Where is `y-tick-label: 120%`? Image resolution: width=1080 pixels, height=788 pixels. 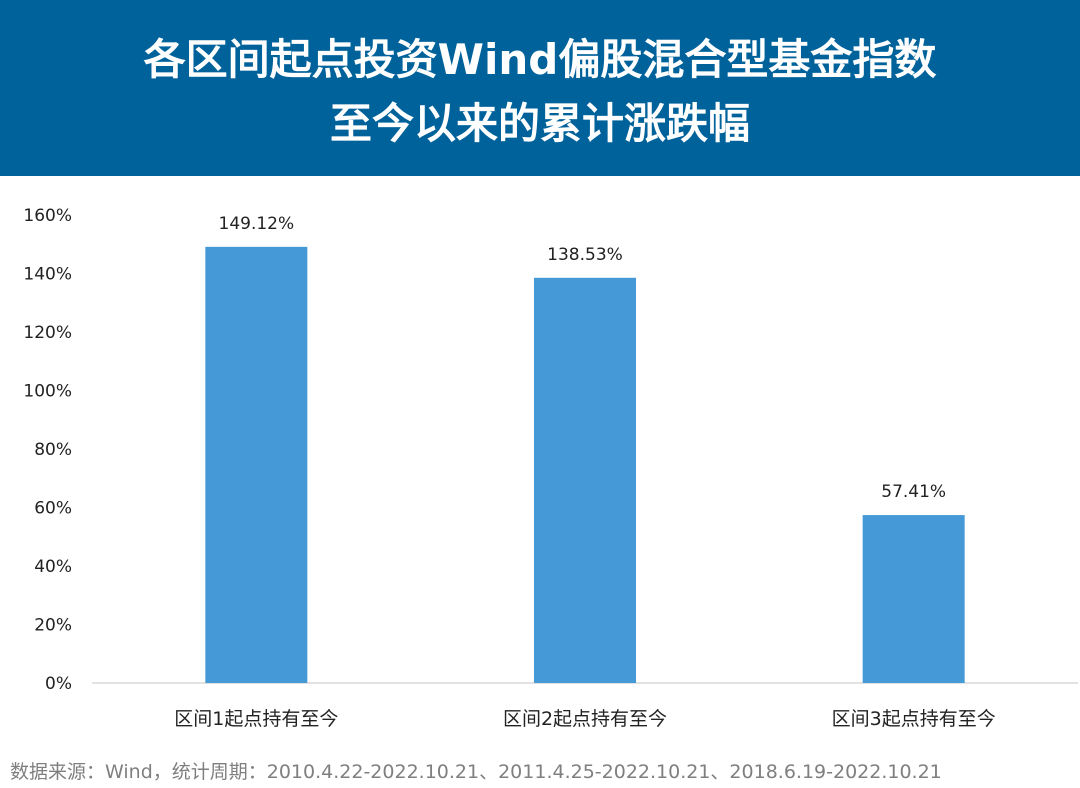 y-tick-label: 120% is located at coordinates (47, 333).